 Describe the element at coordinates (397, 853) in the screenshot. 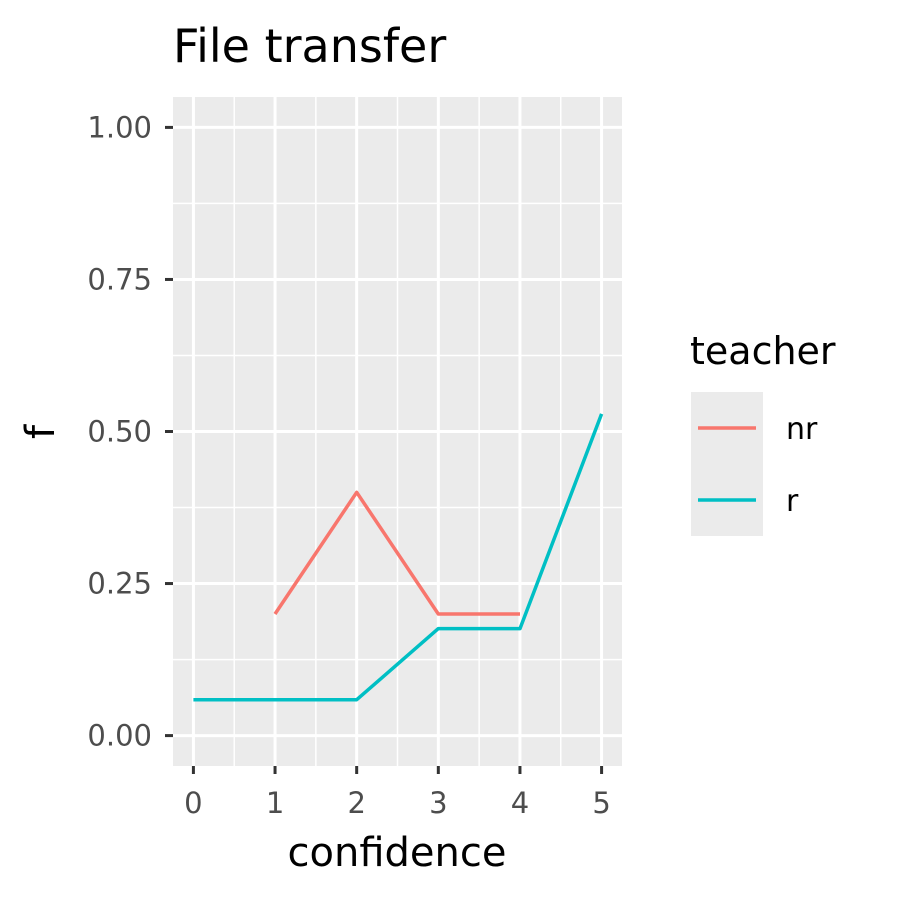

I see `x-axis-title: confidence` at that location.